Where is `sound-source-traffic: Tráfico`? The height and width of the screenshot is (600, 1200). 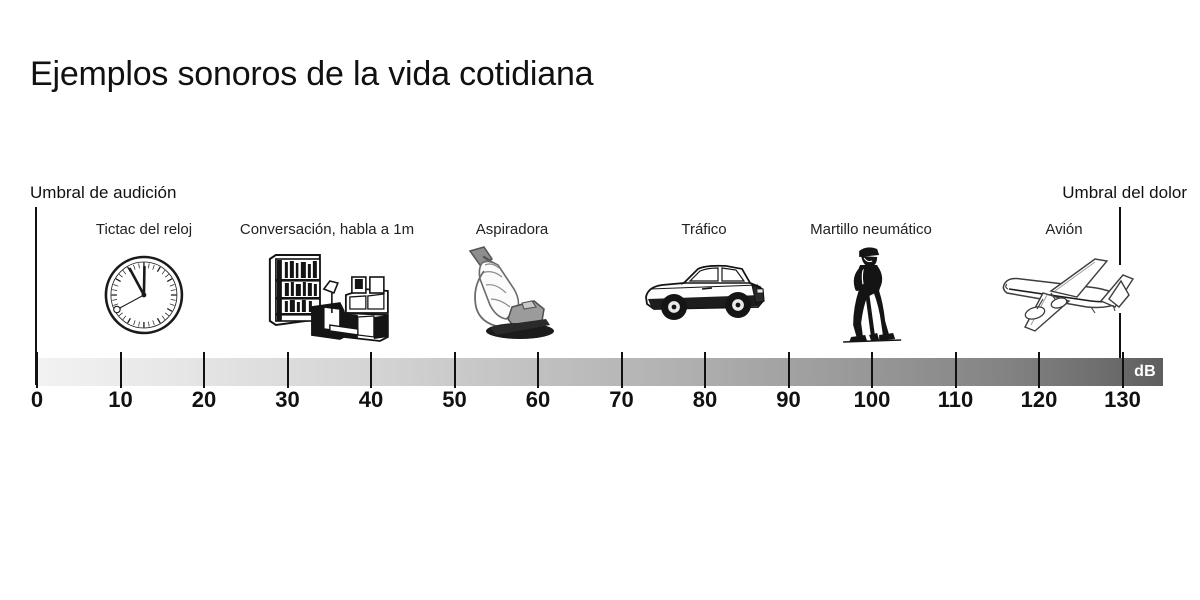
sound-source-traffic: Tráfico is located at coordinates (704, 275).